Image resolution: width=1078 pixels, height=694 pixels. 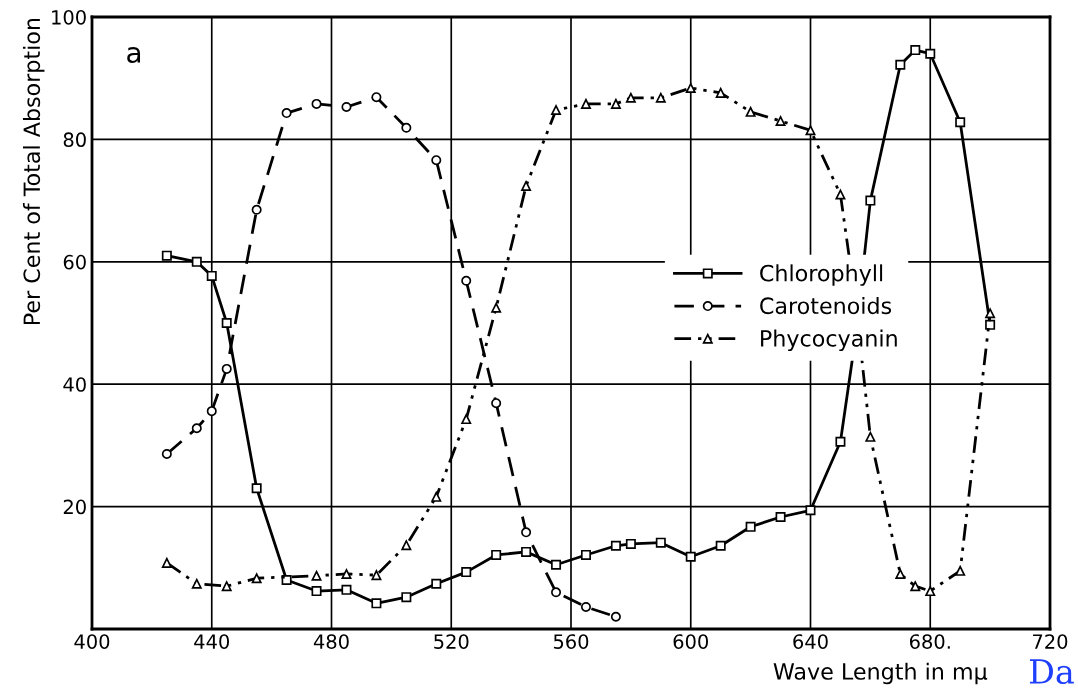 I want to click on y-tick-label: 60, so click(x=74, y=262).